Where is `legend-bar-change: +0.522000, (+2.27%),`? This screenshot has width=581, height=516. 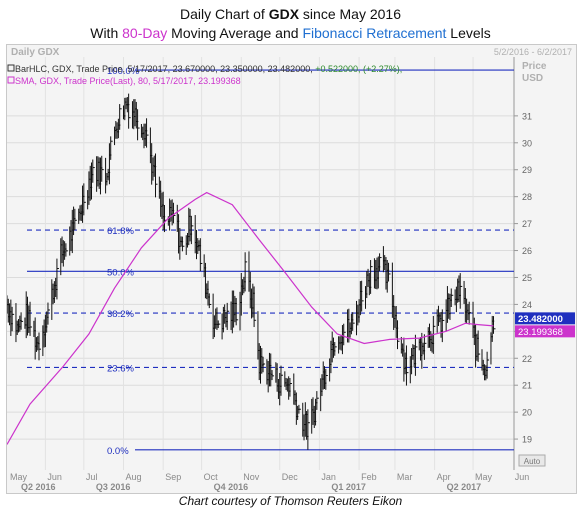 legend-bar-change: +0.522000, (+2.27%), is located at coordinates (358, 69).